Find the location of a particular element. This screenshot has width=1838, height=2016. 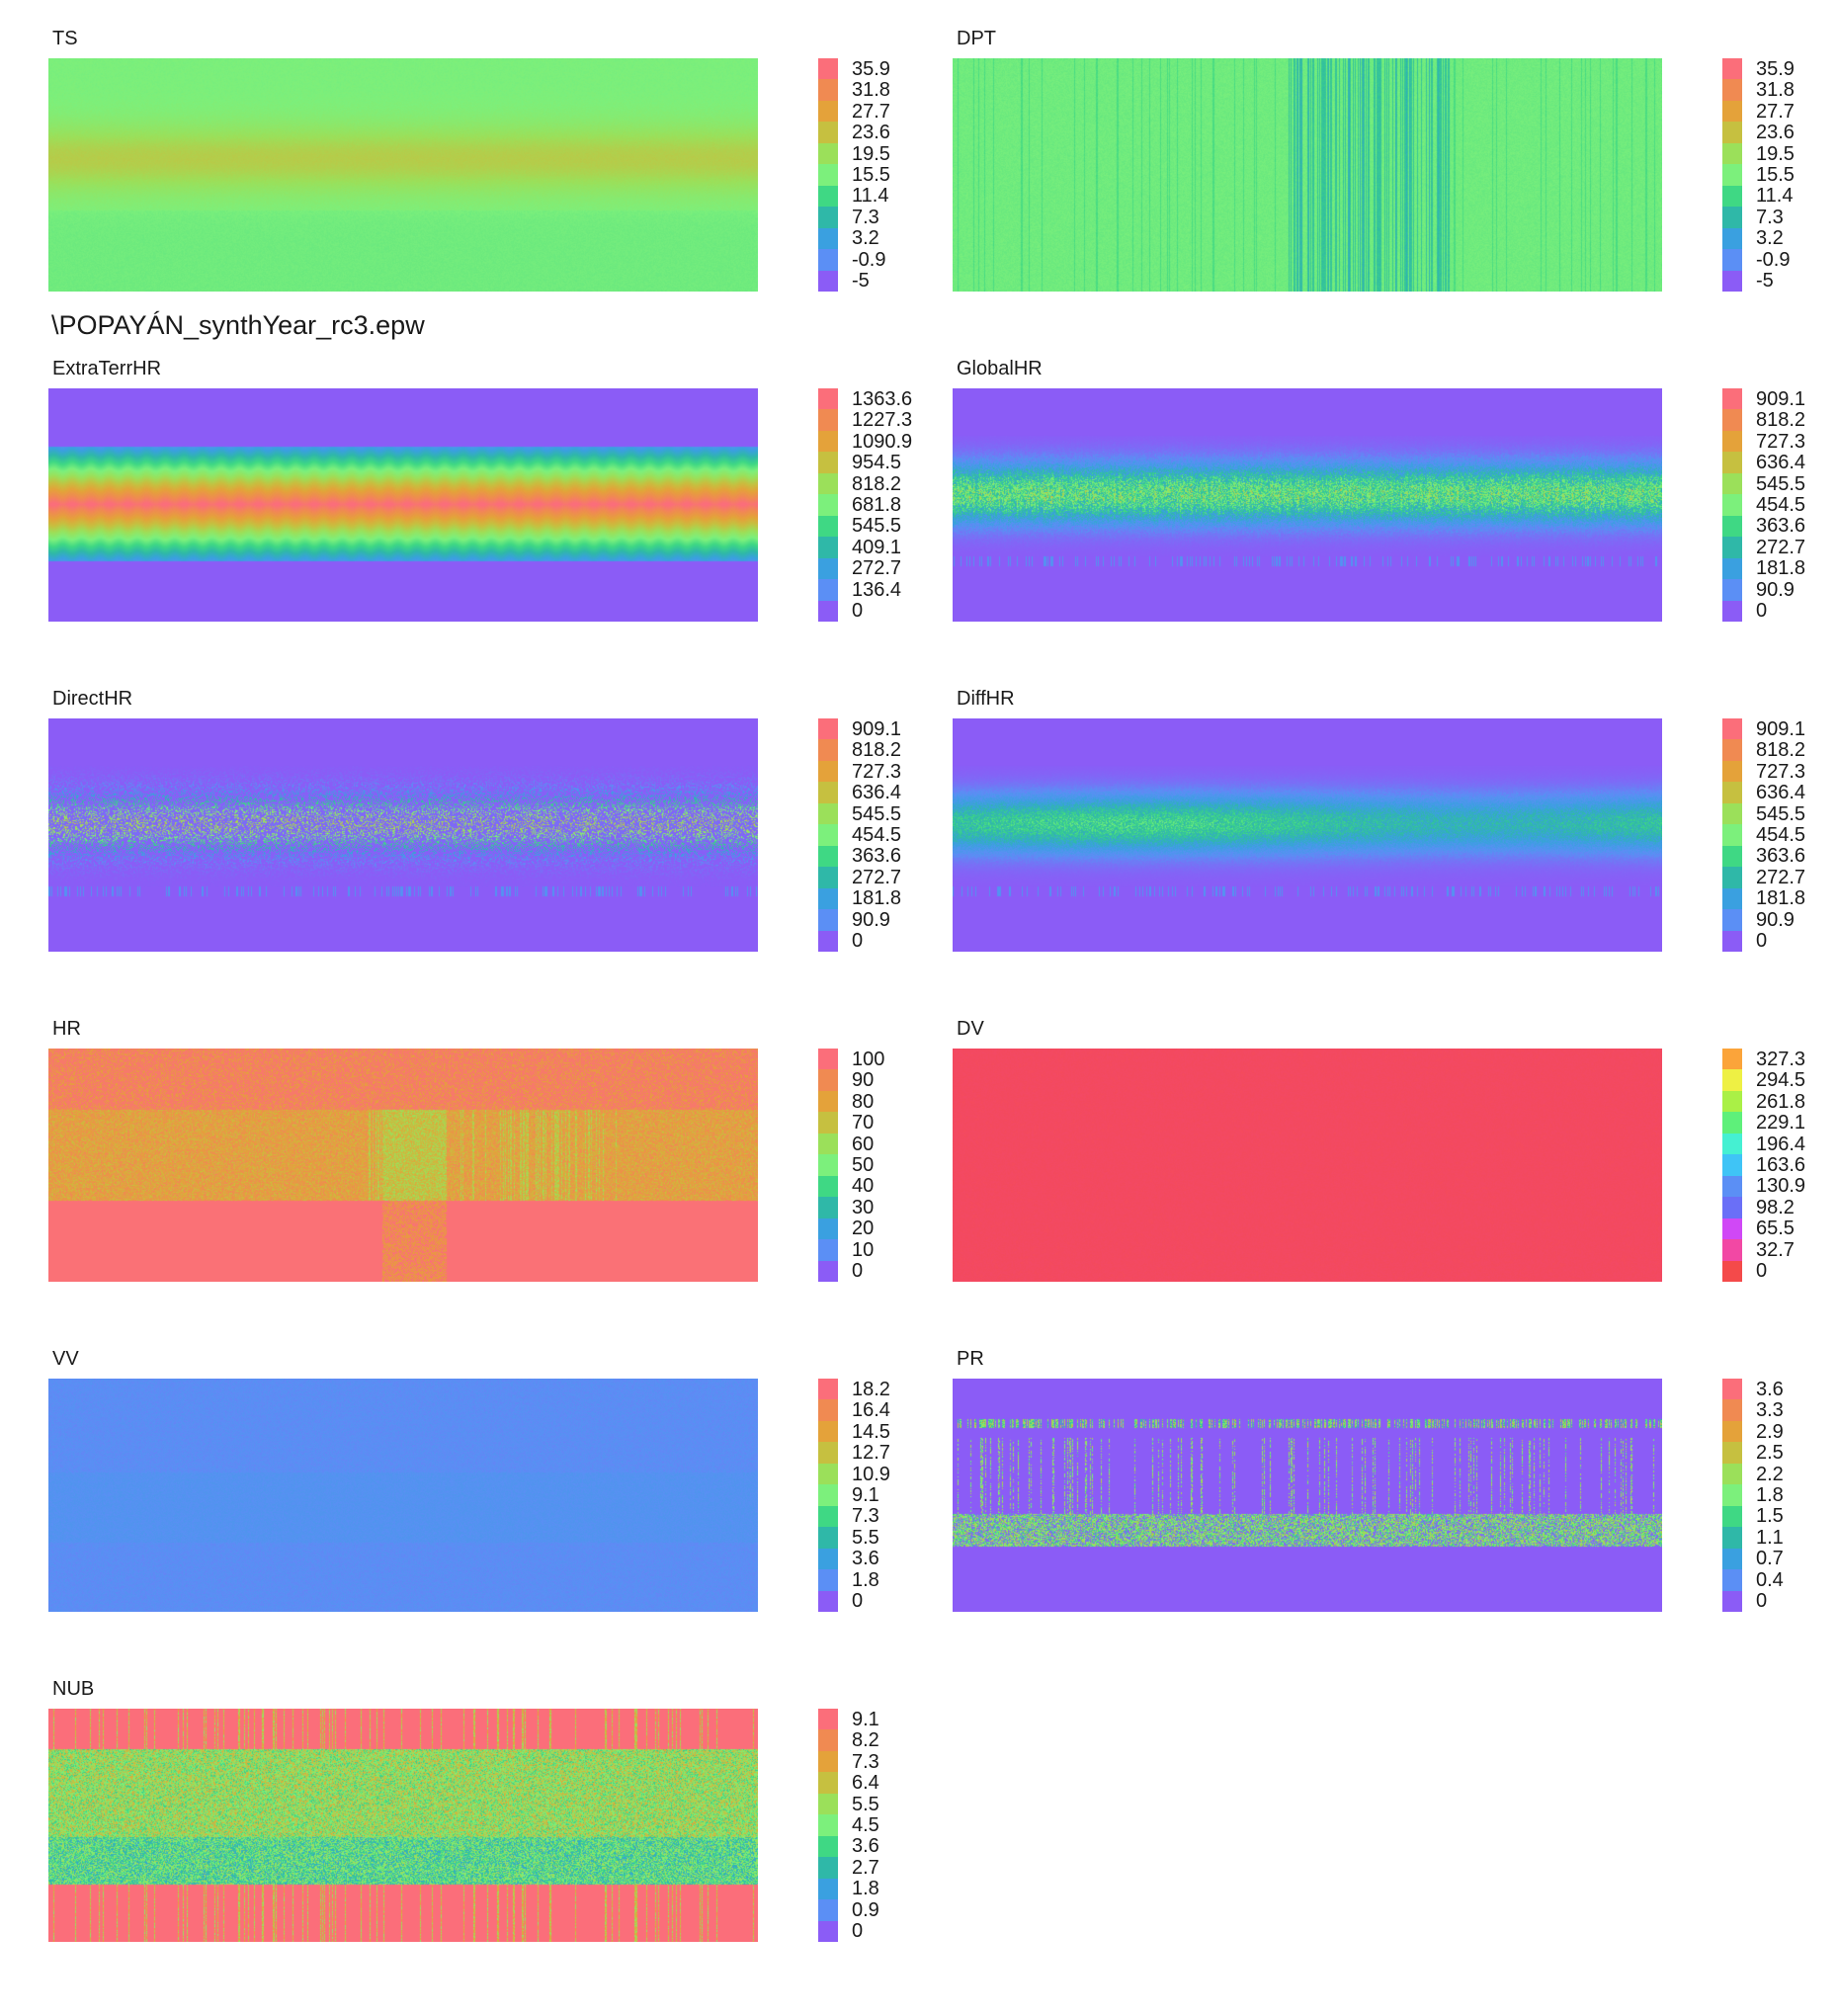

legend-tick-label: 909.1 is located at coordinates (1781, 728).